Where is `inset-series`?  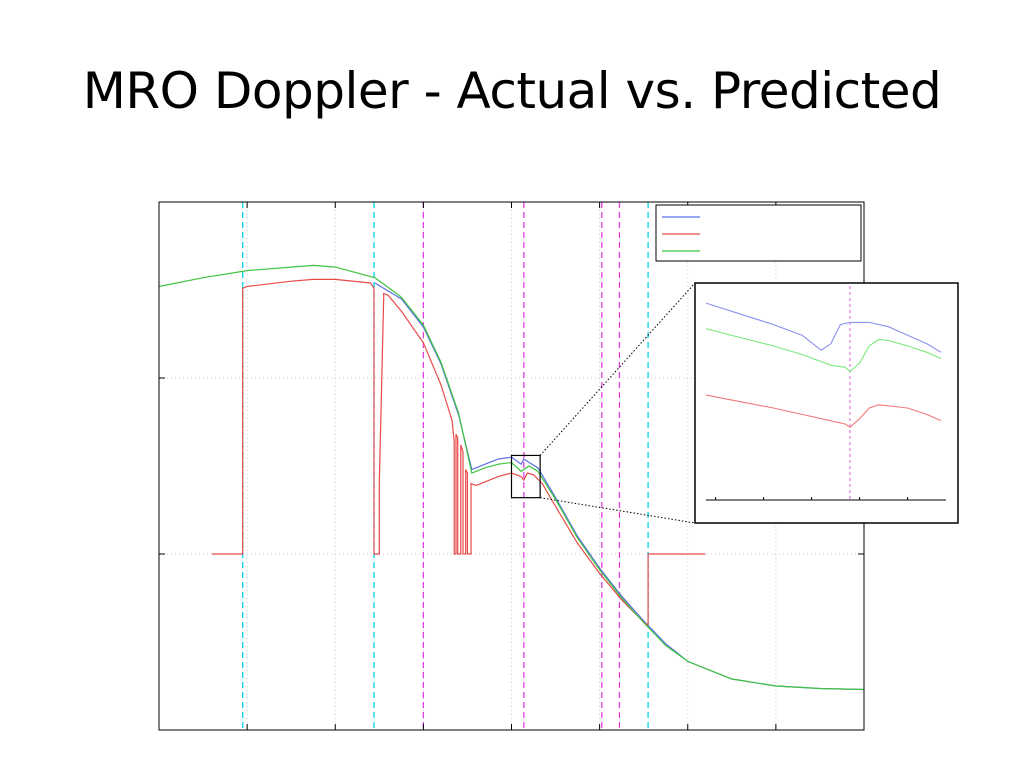
inset-series is located at coordinates (824, 365).